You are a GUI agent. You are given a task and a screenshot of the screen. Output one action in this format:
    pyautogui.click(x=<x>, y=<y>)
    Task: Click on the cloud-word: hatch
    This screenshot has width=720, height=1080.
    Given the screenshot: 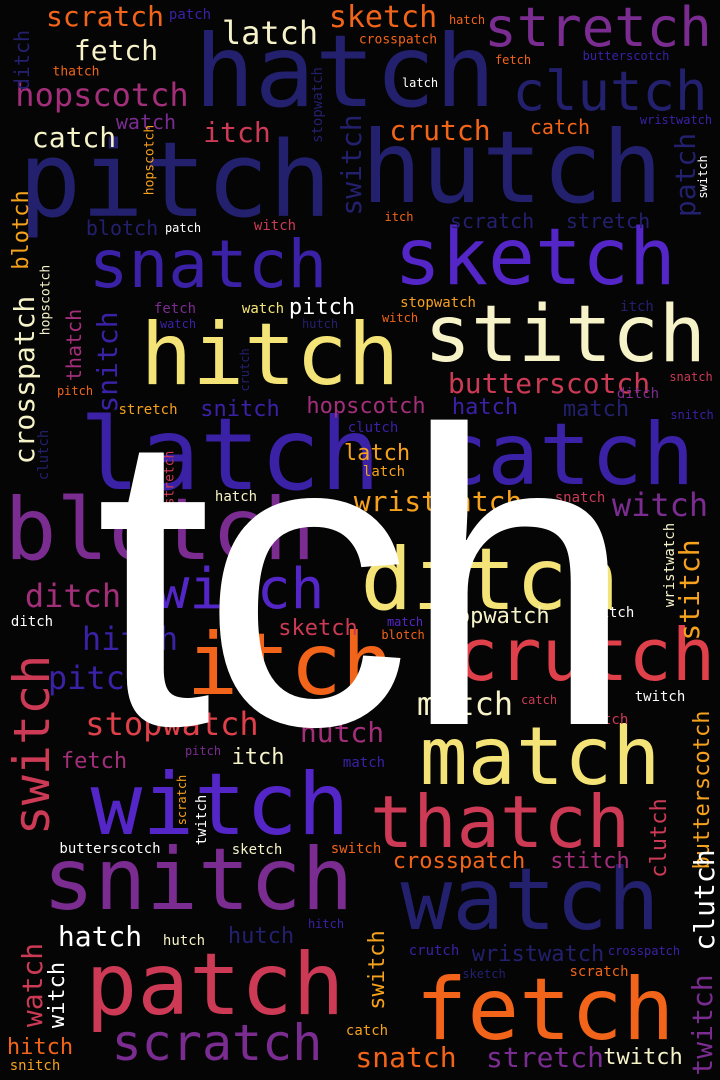 What is the action you would take?
    pyautogui.click(x=100, y=936)
    